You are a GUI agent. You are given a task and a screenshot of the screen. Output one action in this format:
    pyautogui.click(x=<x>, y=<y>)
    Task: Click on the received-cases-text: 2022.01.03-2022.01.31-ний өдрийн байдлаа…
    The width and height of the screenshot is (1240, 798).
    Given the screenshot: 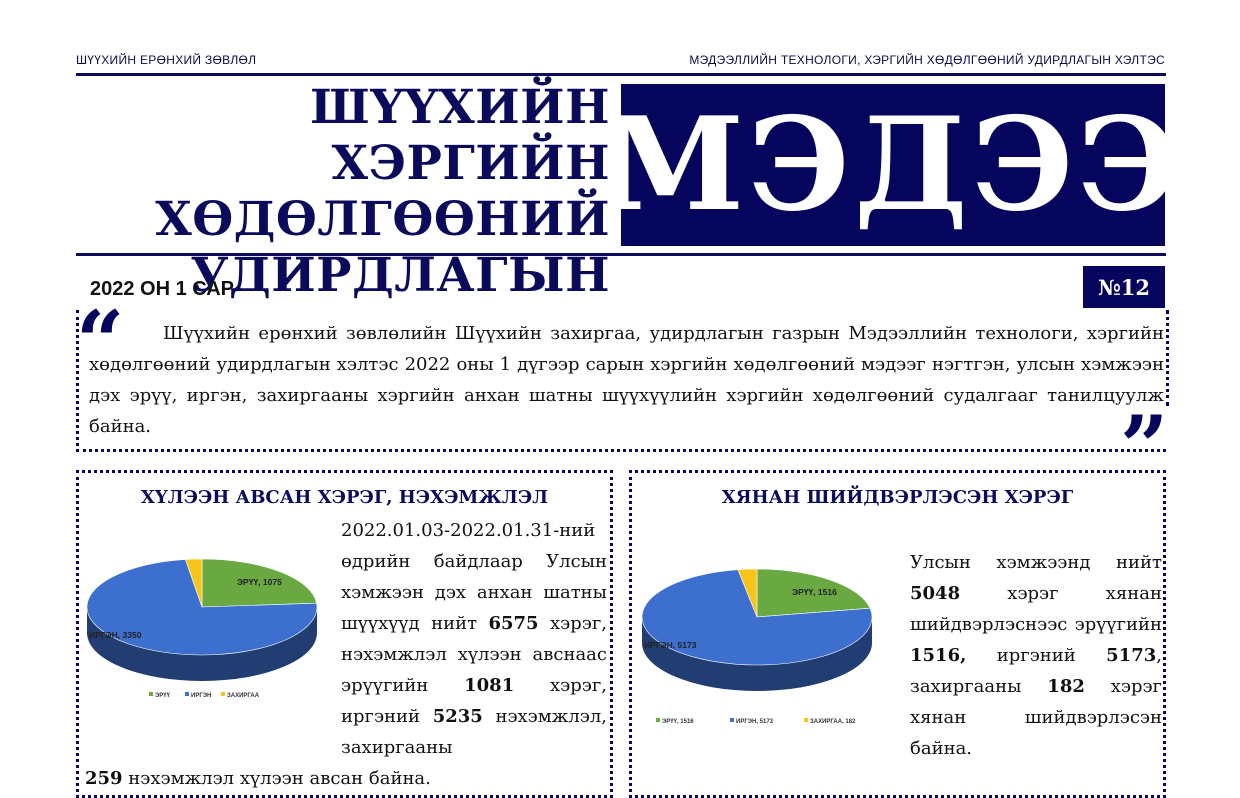 What is the action you would take?
    pyautogui.click(x=474, y=639)
    